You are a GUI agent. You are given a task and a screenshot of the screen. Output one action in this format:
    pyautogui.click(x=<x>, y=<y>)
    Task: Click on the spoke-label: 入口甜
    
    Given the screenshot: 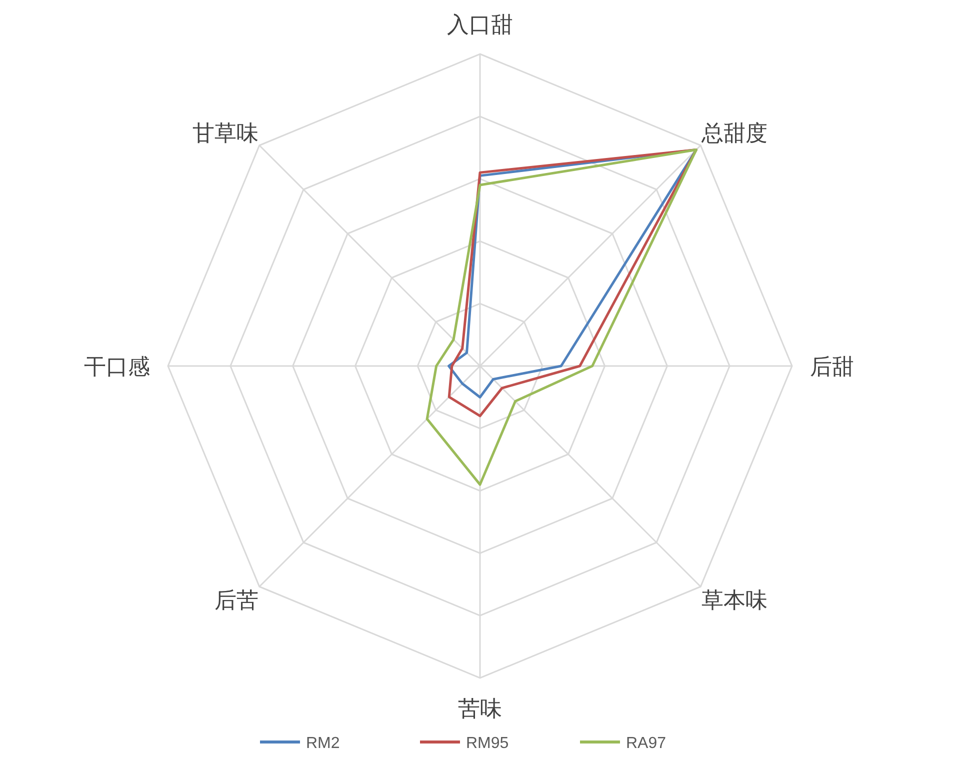 What is the action you would take?
    pyautogui.click(x=480, y=24)
    